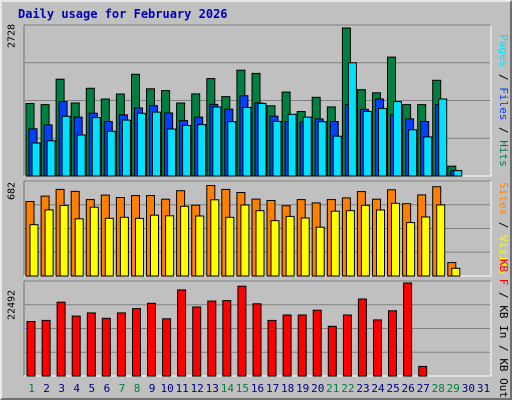 Image resolution: width=512 pixels, height=400 pixels. What do you see at coordinates (503, 50) in the screenshot?
I see `legend-pages: Pages` at bounding box center [503, 50].